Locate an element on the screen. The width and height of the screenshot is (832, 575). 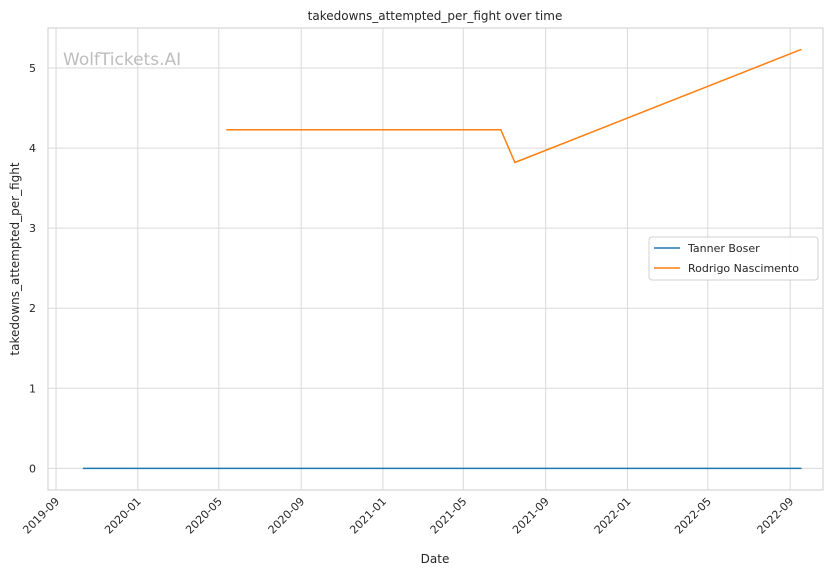
legend-label-2: Rodrigo Nascimento is located at coordinates (743, 268).